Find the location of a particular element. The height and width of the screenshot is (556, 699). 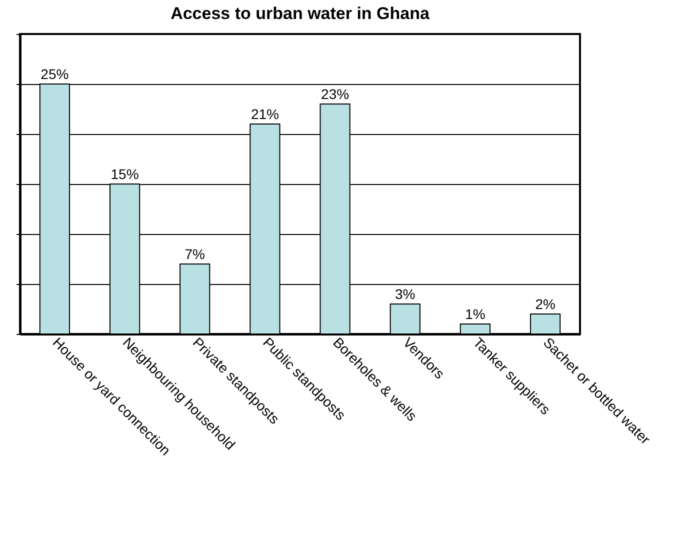

data-label: 23% is located at coordinates (335, 94).